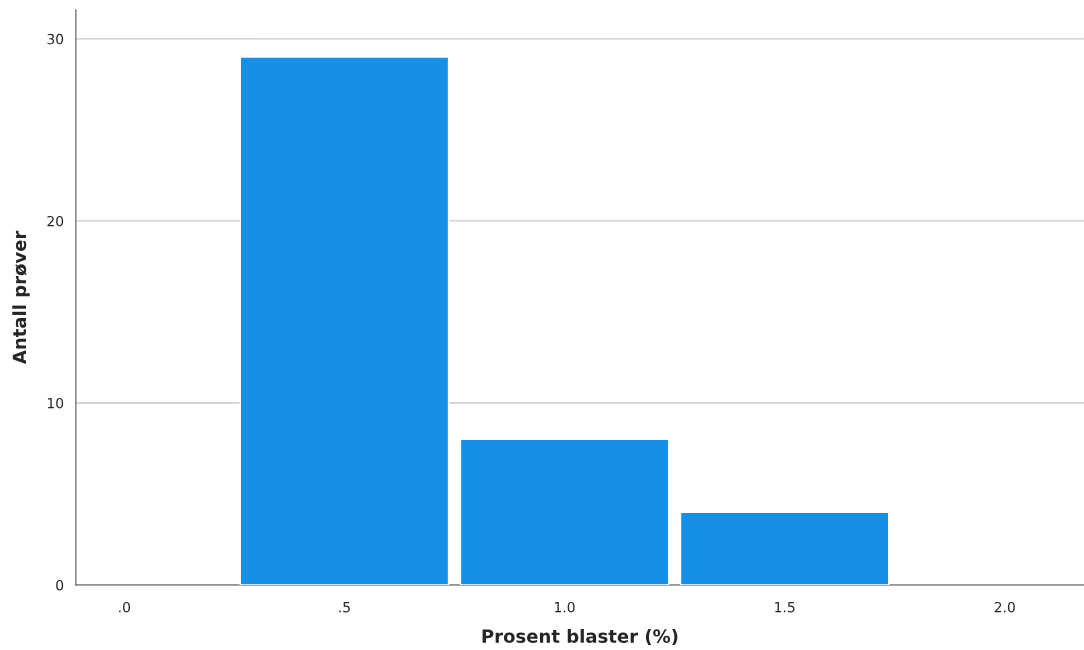 The width and height of the screenshot is (1084, 650). What do you see at coordinates (55, 39) in the screenshot?
I see `y-tick-label: 30` at bounding box center [55, 39].